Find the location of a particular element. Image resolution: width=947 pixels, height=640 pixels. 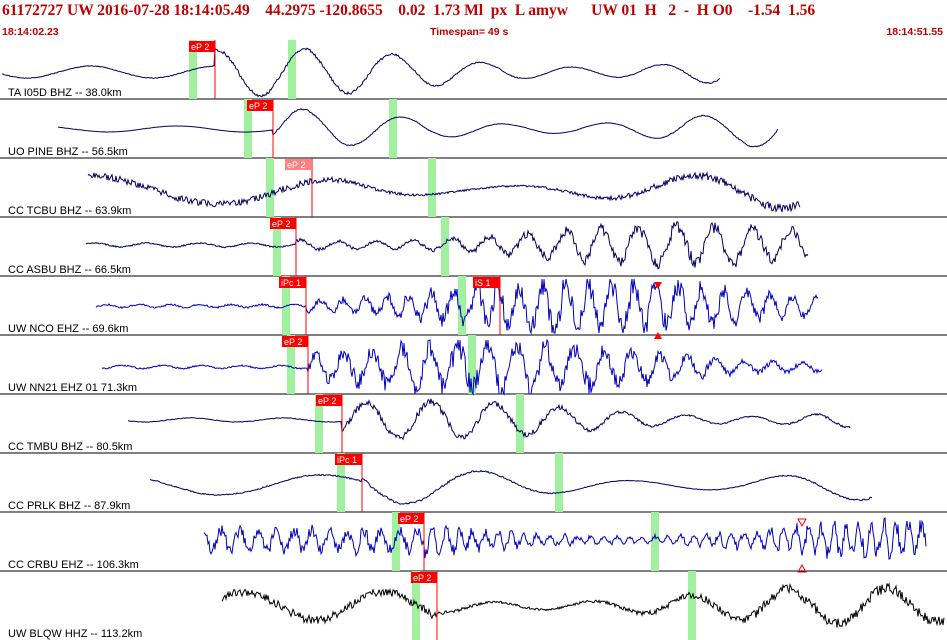

station-label: TA I05D BHZ -- 38.0km is located at coordinates (65, 93).